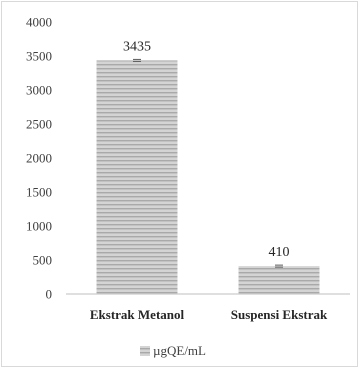 The image size is (362, 373). What do you see at coordinates (137, 46) in the screenshot?
I see `data-label: 3435` at bounding box center [137, 46].